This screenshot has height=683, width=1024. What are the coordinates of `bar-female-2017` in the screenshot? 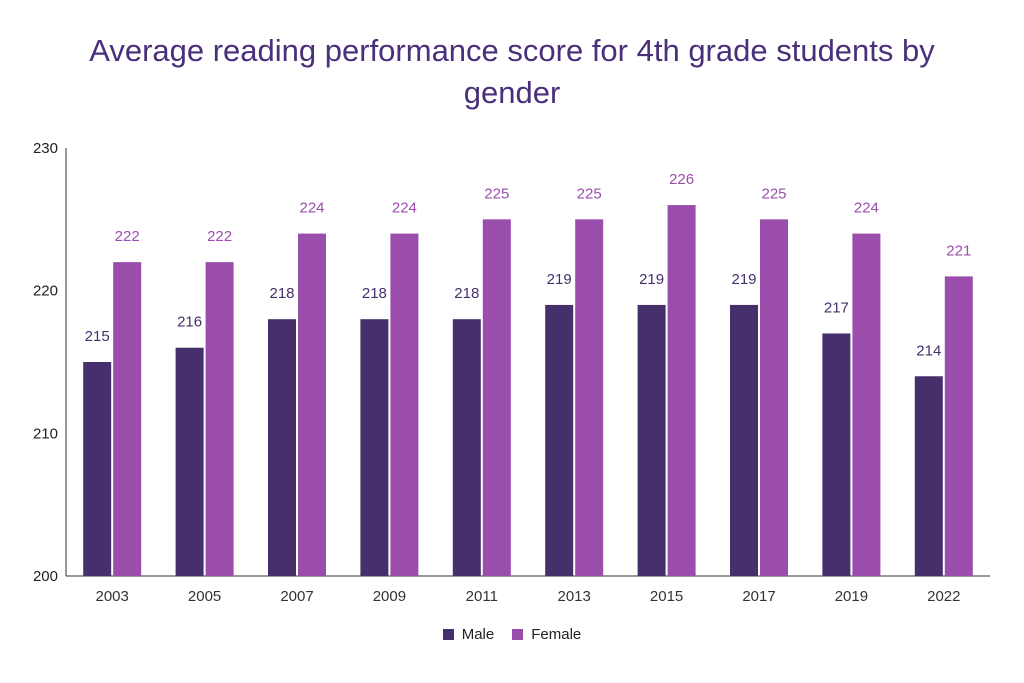 It's located at (774, 398).